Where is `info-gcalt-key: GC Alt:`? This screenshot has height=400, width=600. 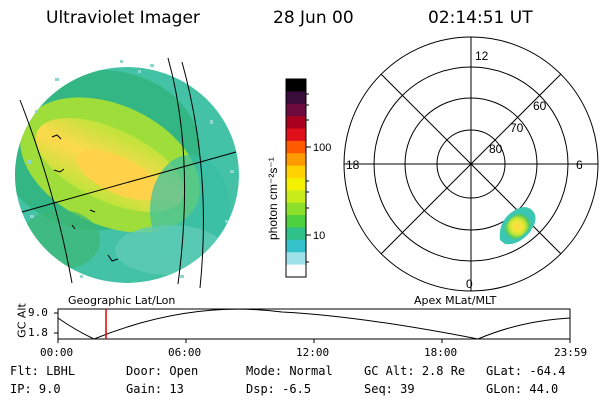
info-gcalt-key: GC Alt: is located at coordinates (389, 371).